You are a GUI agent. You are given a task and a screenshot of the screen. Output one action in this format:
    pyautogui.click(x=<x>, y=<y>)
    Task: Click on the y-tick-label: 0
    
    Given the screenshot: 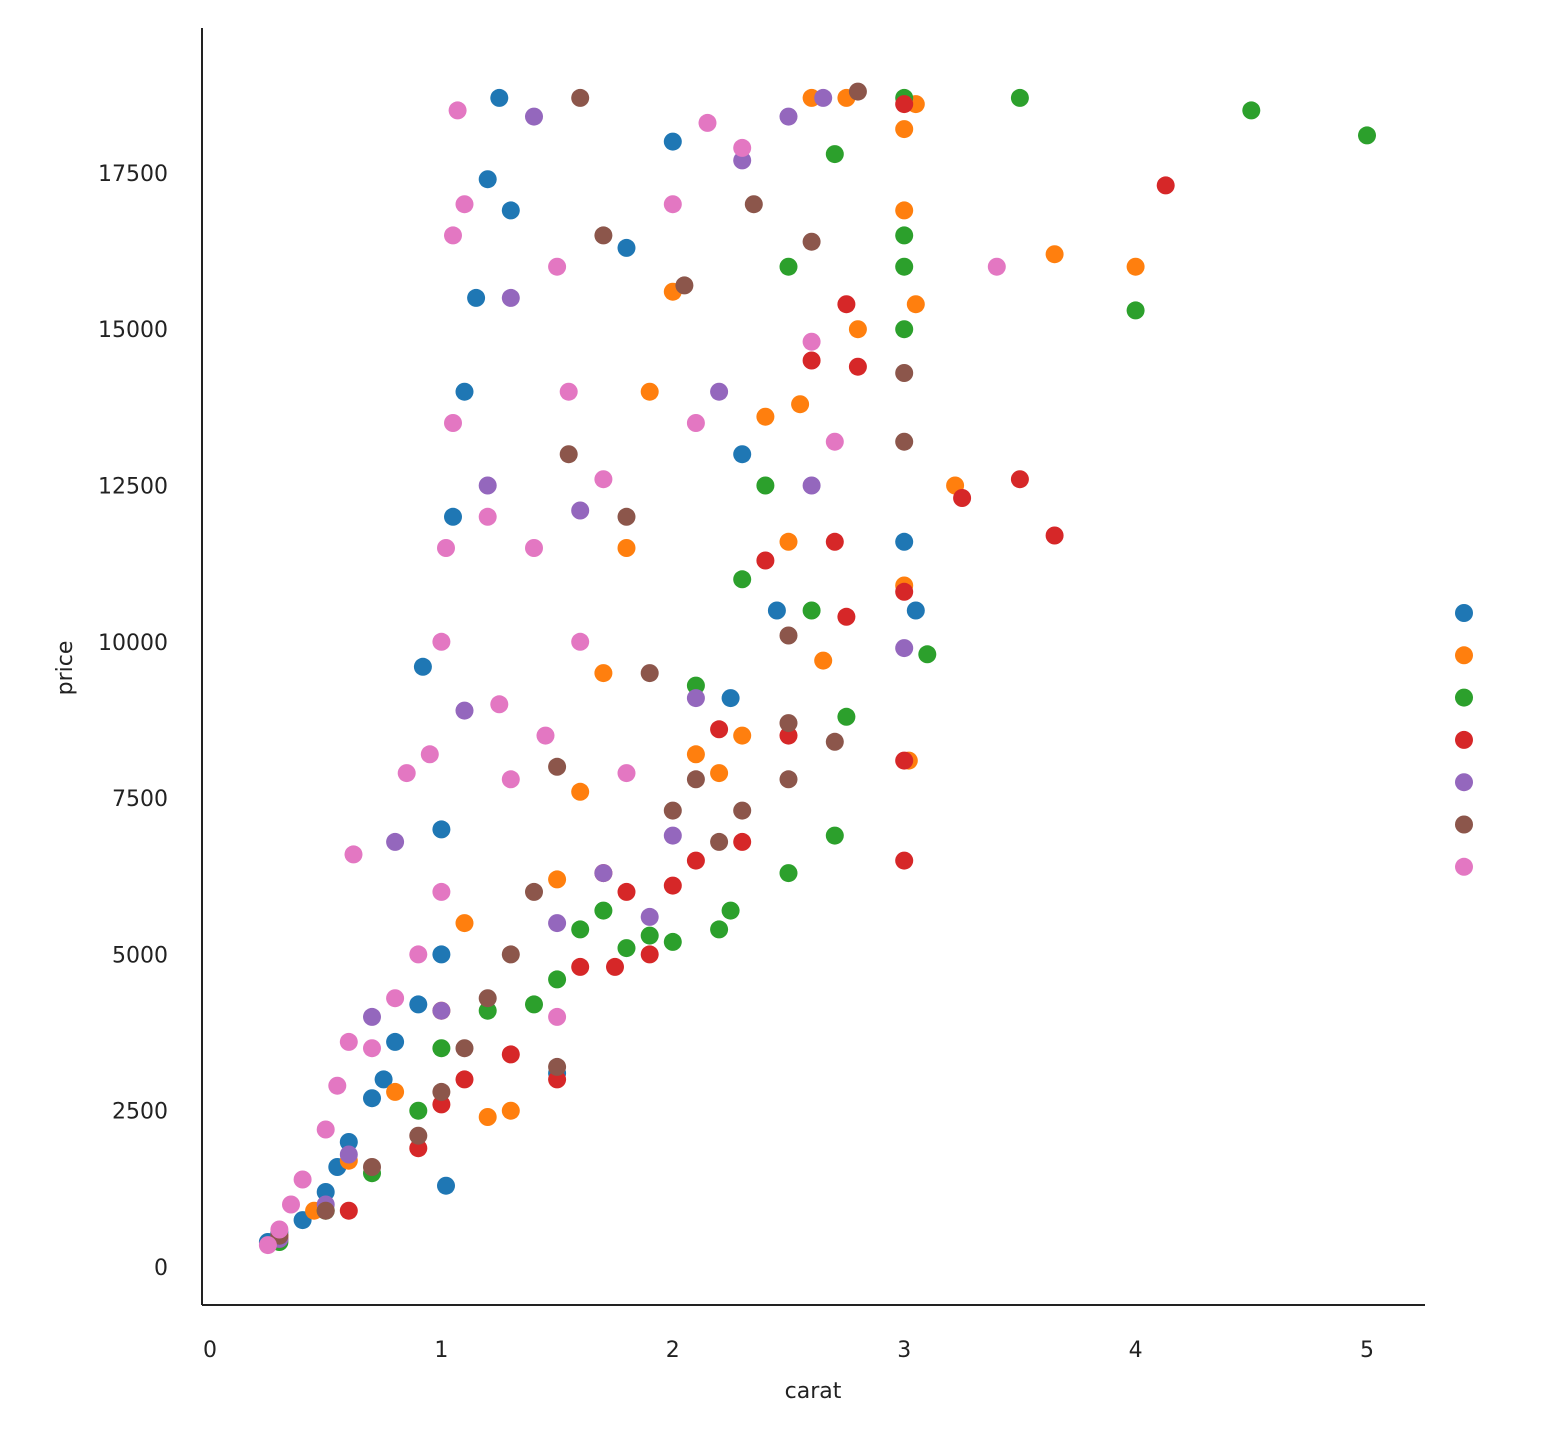 What is the action you would take?
    pyautogui.click(x=161, y=1268)
    